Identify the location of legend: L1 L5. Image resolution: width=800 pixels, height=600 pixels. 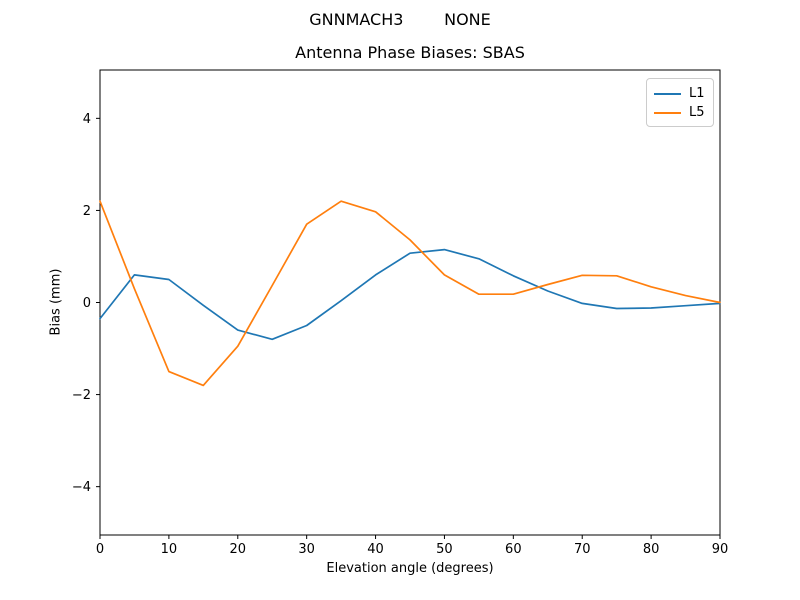
(680, 102).